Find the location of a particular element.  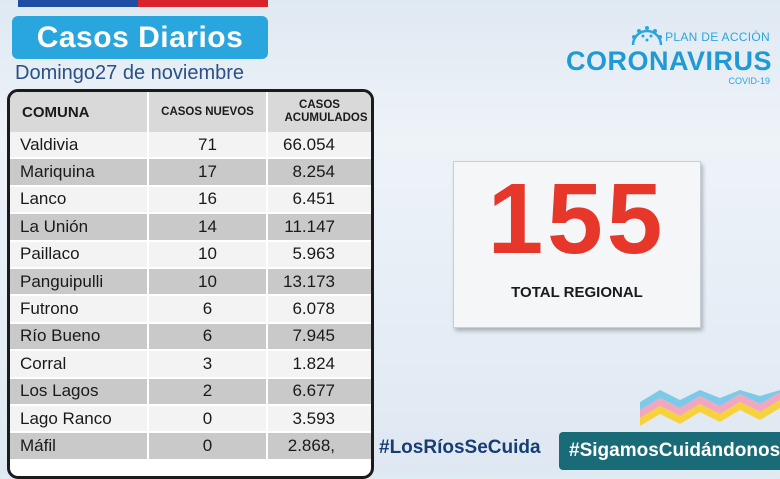

comuna-cell: Valdivia is located at coordinates (79, 146).